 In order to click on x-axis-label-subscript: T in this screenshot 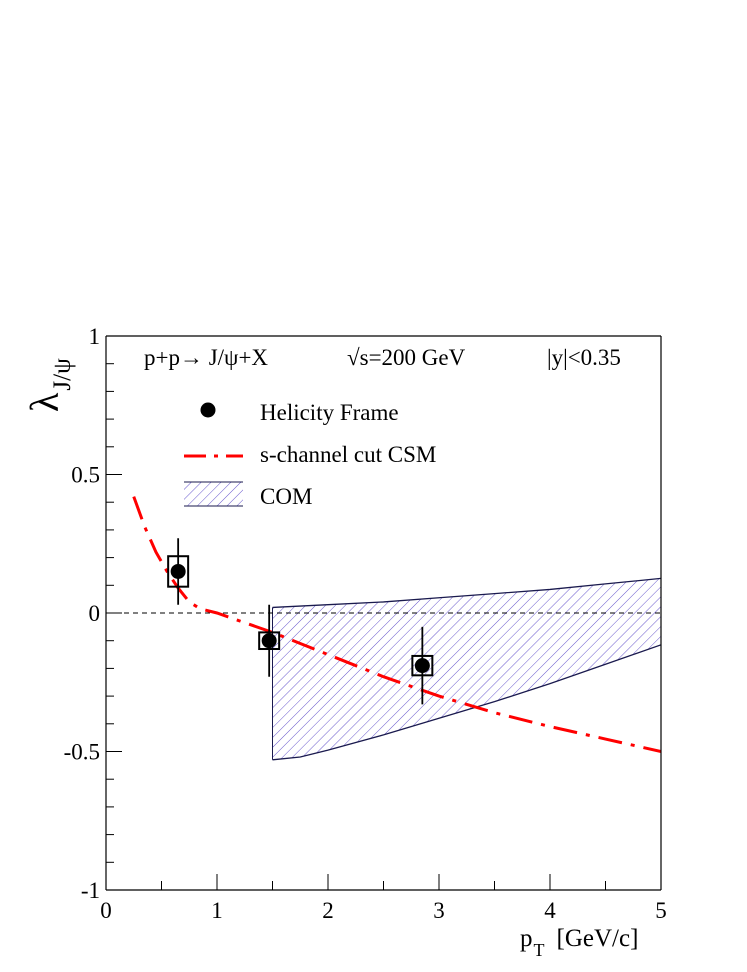, I will do `click(539, 950)`.